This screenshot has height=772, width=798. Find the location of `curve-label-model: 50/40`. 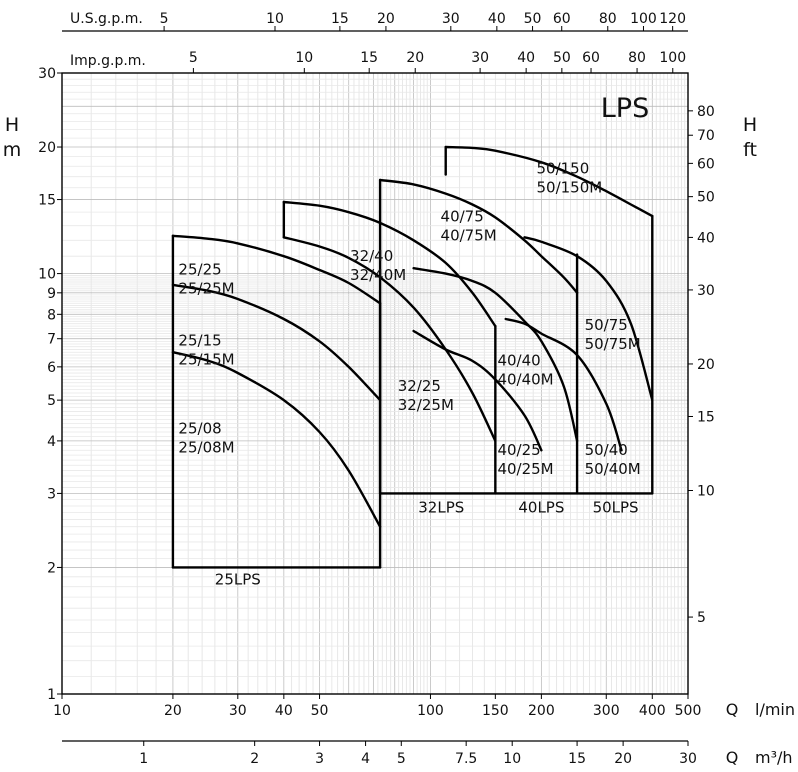

curve-label-model: 50/40 is located at coordinates (606, 450).